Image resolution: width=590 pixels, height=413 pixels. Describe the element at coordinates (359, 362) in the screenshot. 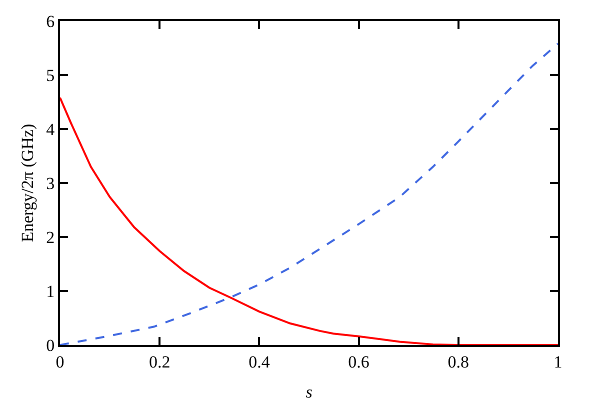

I see `x-tick-label: 0.6` at that location.